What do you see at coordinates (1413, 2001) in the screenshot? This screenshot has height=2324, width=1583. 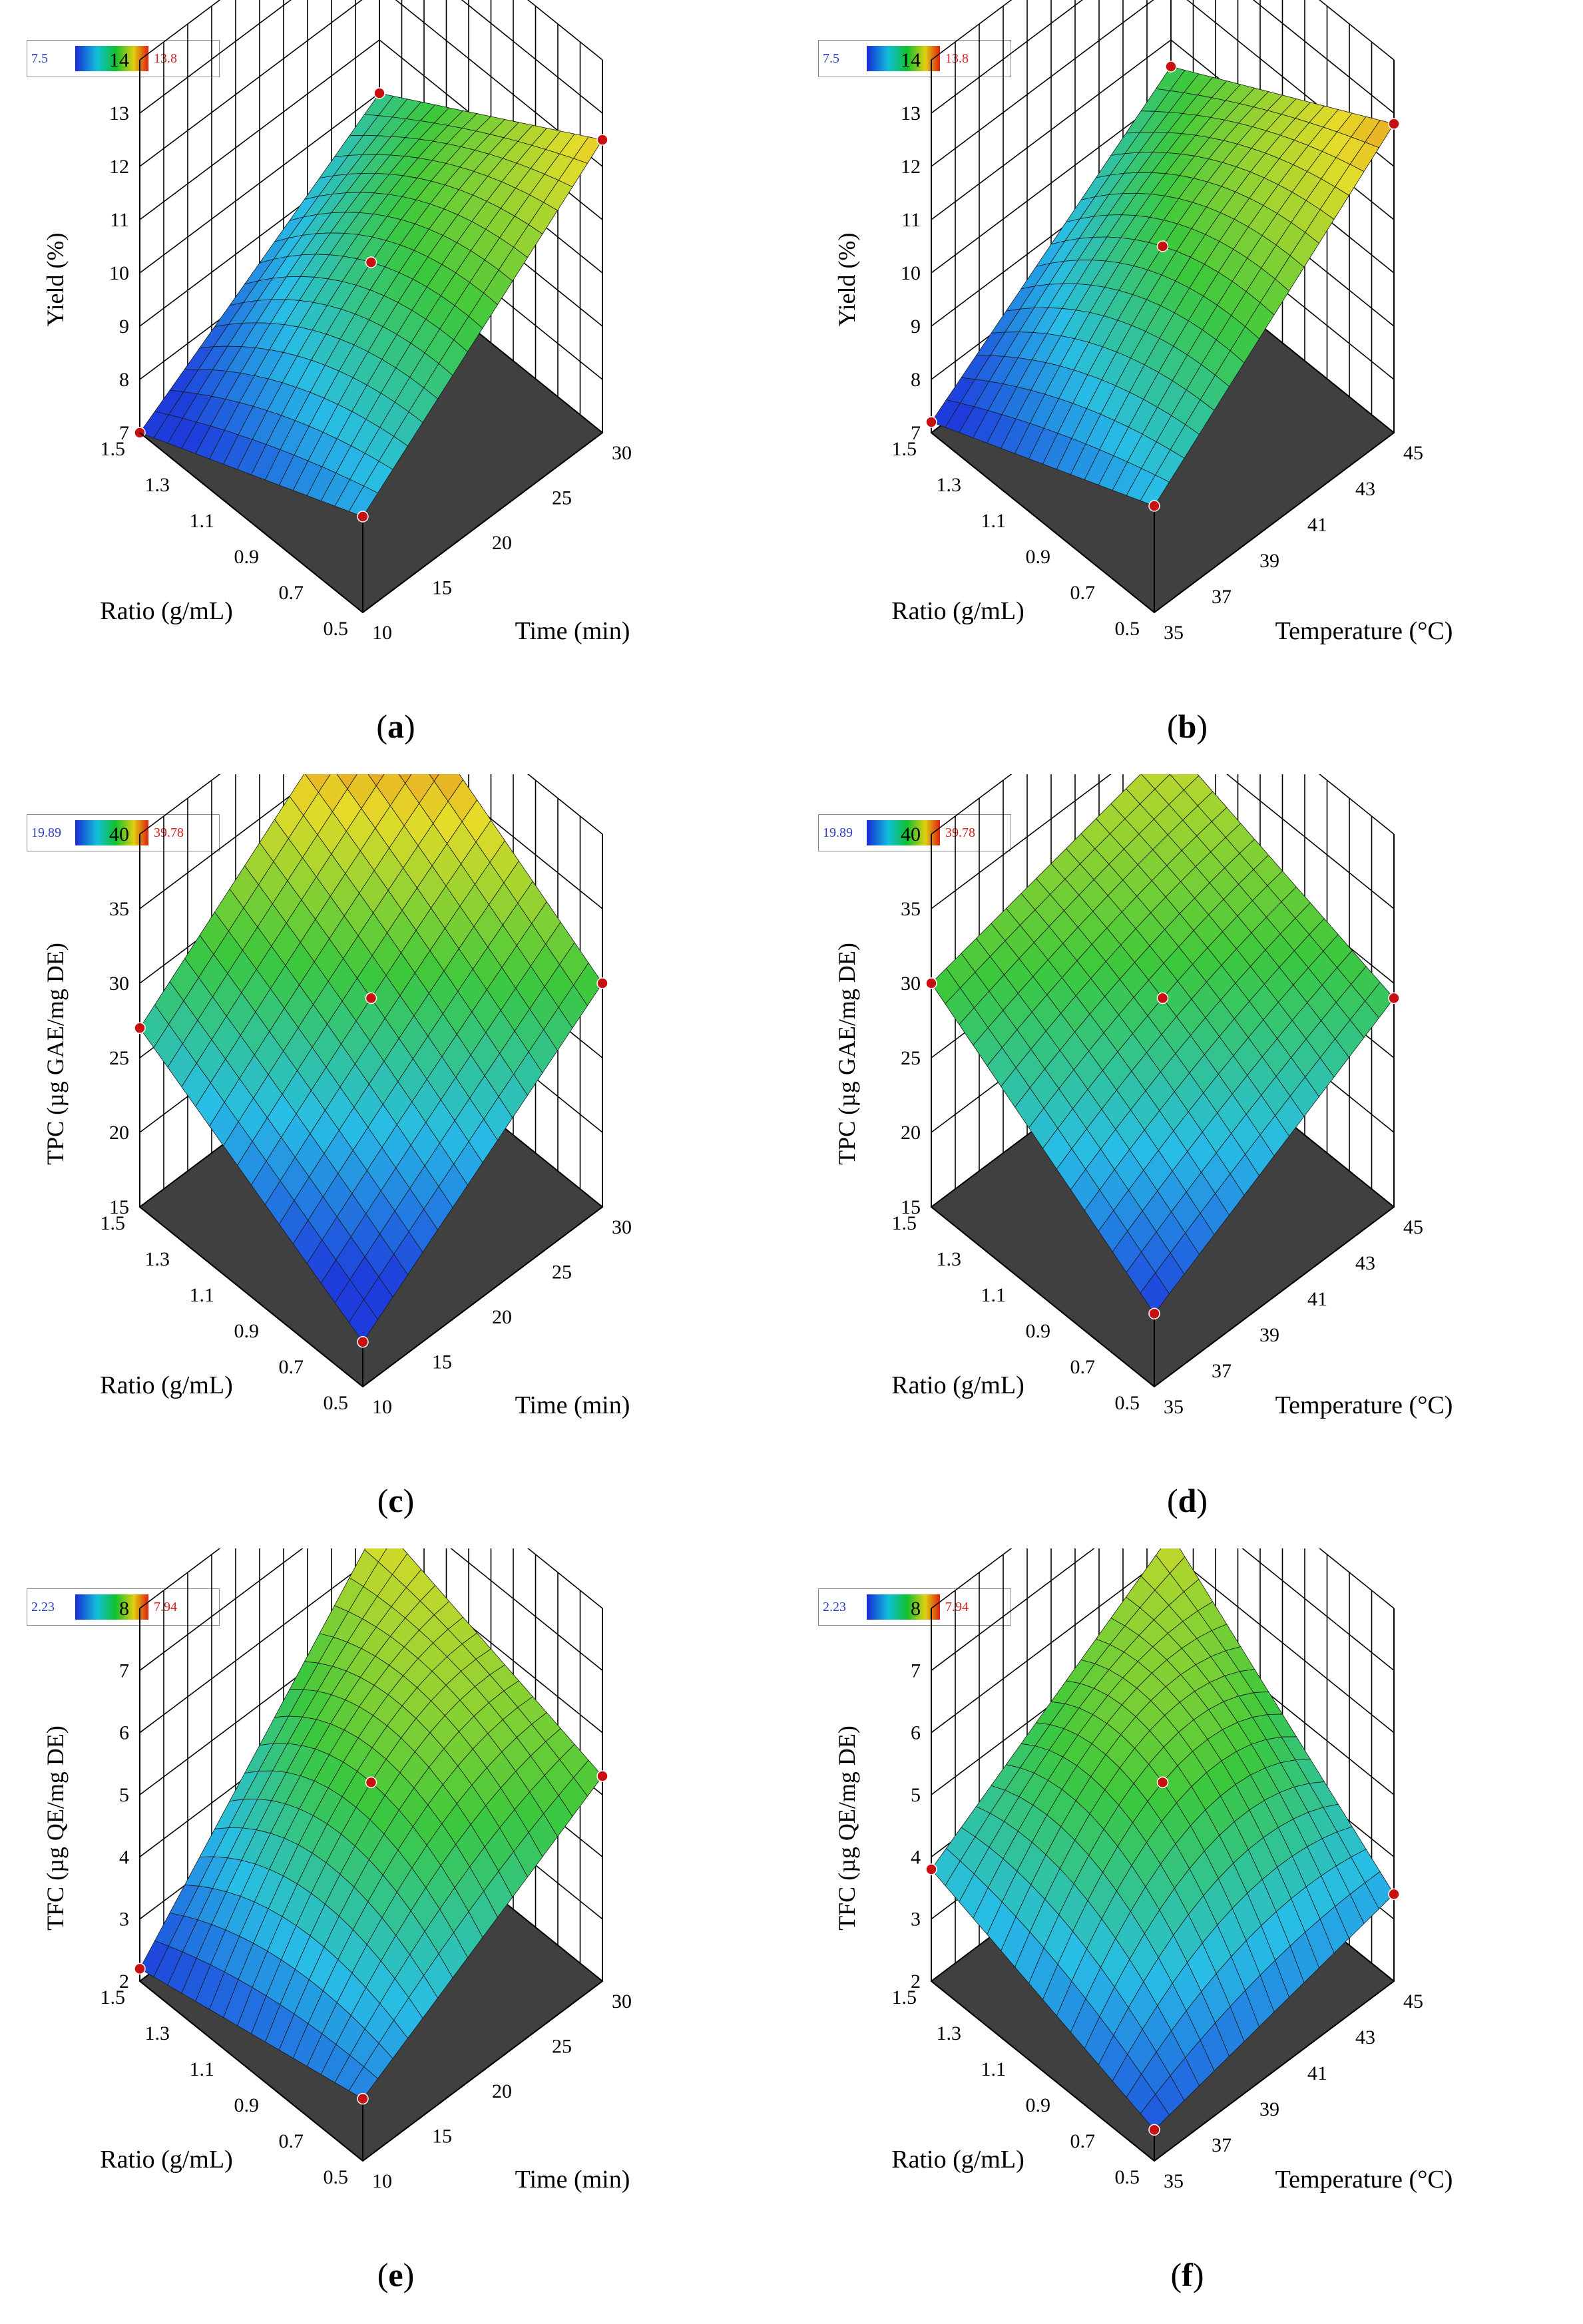 I see `y-tick-label: 45` at bounding box center [1413, 2001].